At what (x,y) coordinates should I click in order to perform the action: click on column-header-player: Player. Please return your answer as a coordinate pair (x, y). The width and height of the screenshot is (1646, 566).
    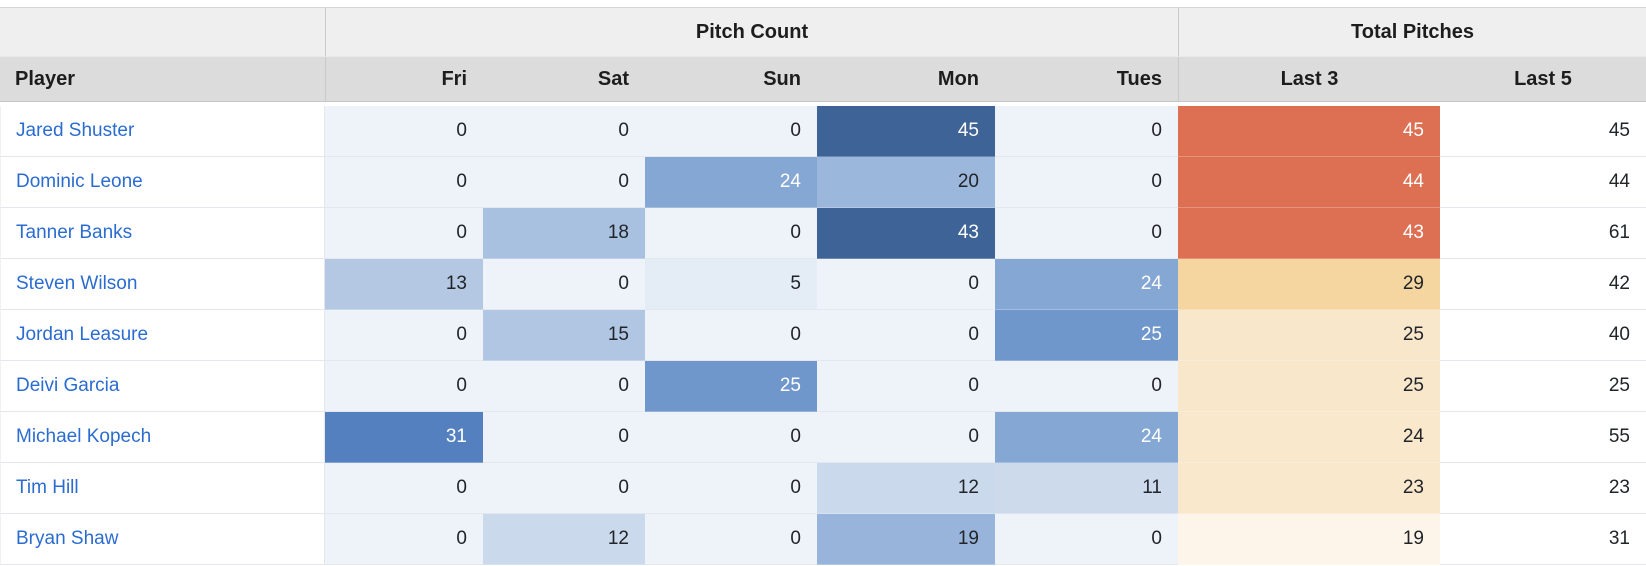
    Looking at the image, I should click on (45, 78).